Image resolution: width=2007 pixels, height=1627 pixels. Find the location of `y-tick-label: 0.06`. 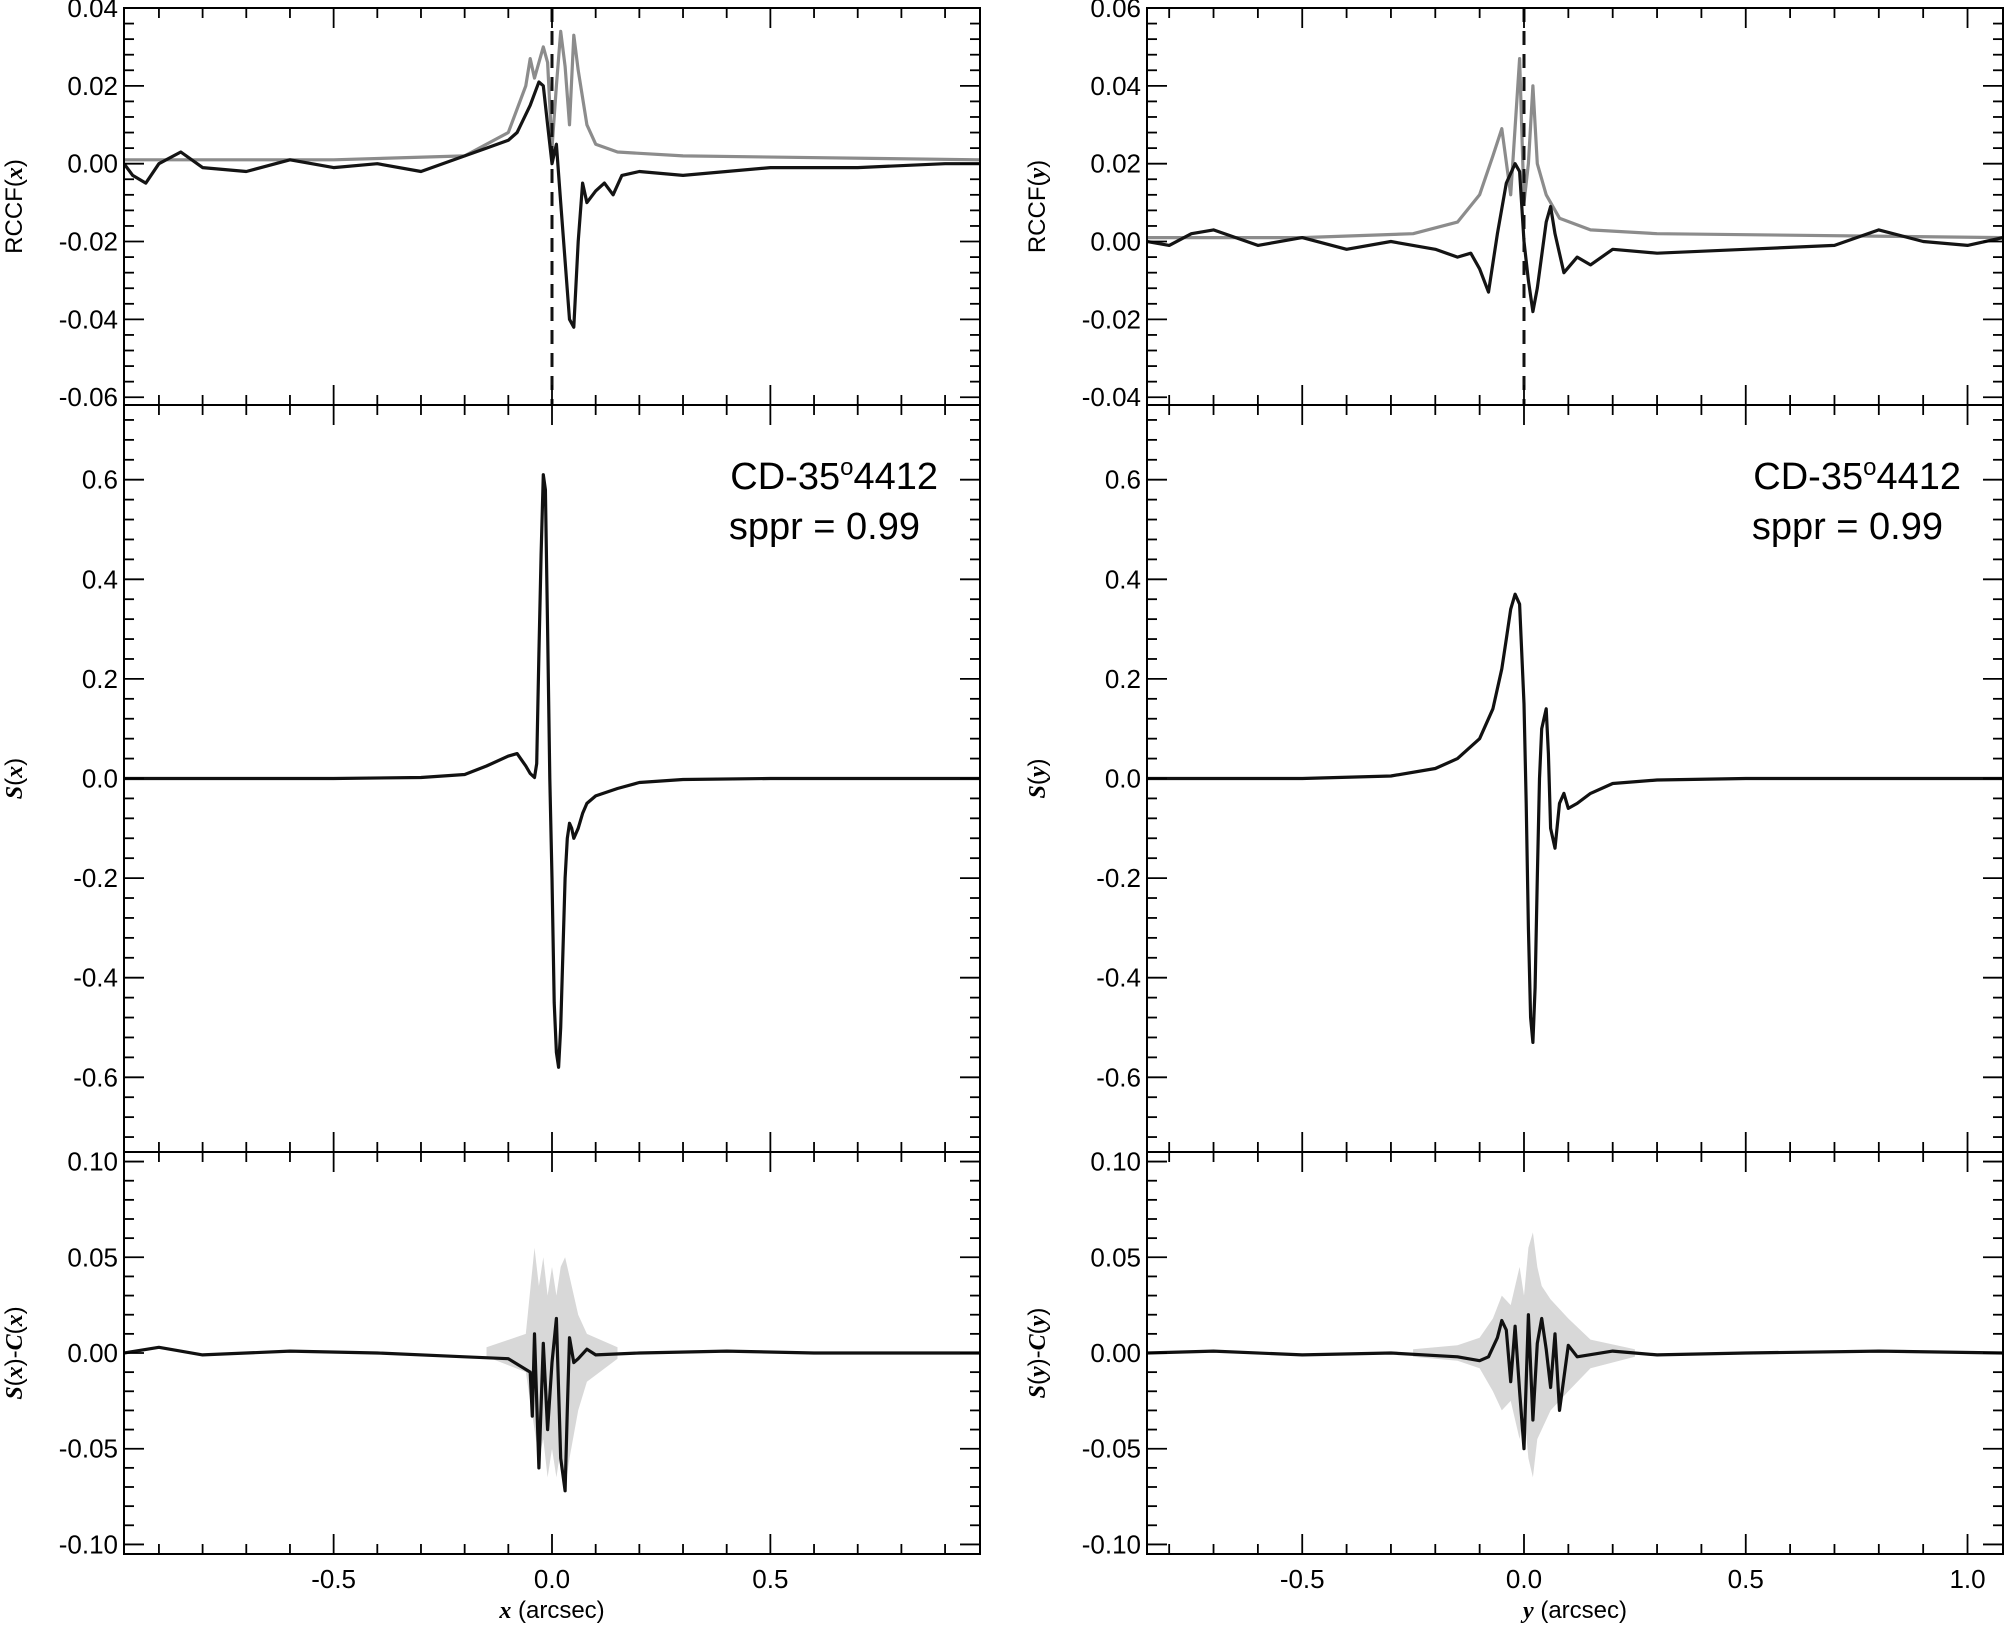

y-tick-label: 0.06 is located at coordinates (1115, 11).